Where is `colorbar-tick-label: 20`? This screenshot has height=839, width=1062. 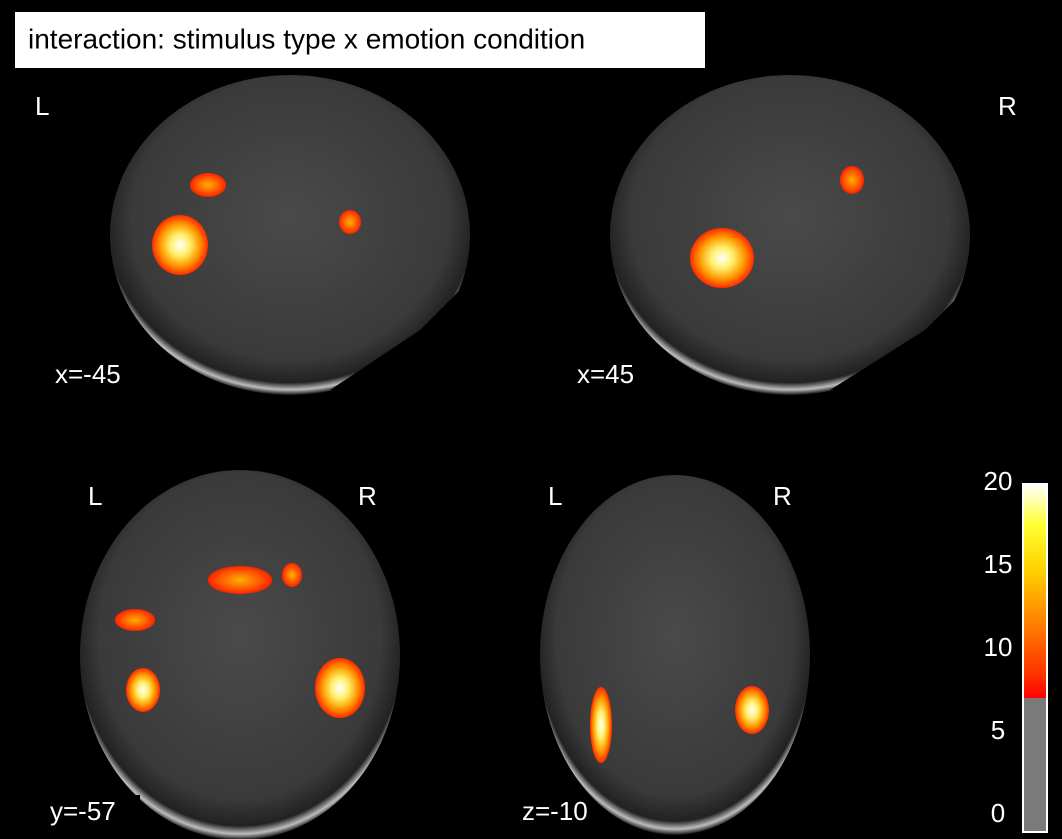 colorbar-tick-label: 20 is located at coordinates (998, 481).